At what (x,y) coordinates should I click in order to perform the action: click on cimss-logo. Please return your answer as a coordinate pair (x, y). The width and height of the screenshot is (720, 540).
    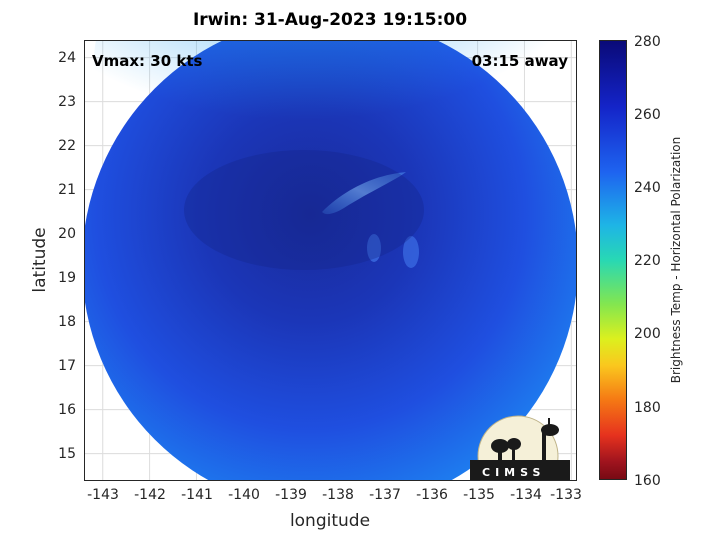
    Looking at the image, I should click on (520, 447).